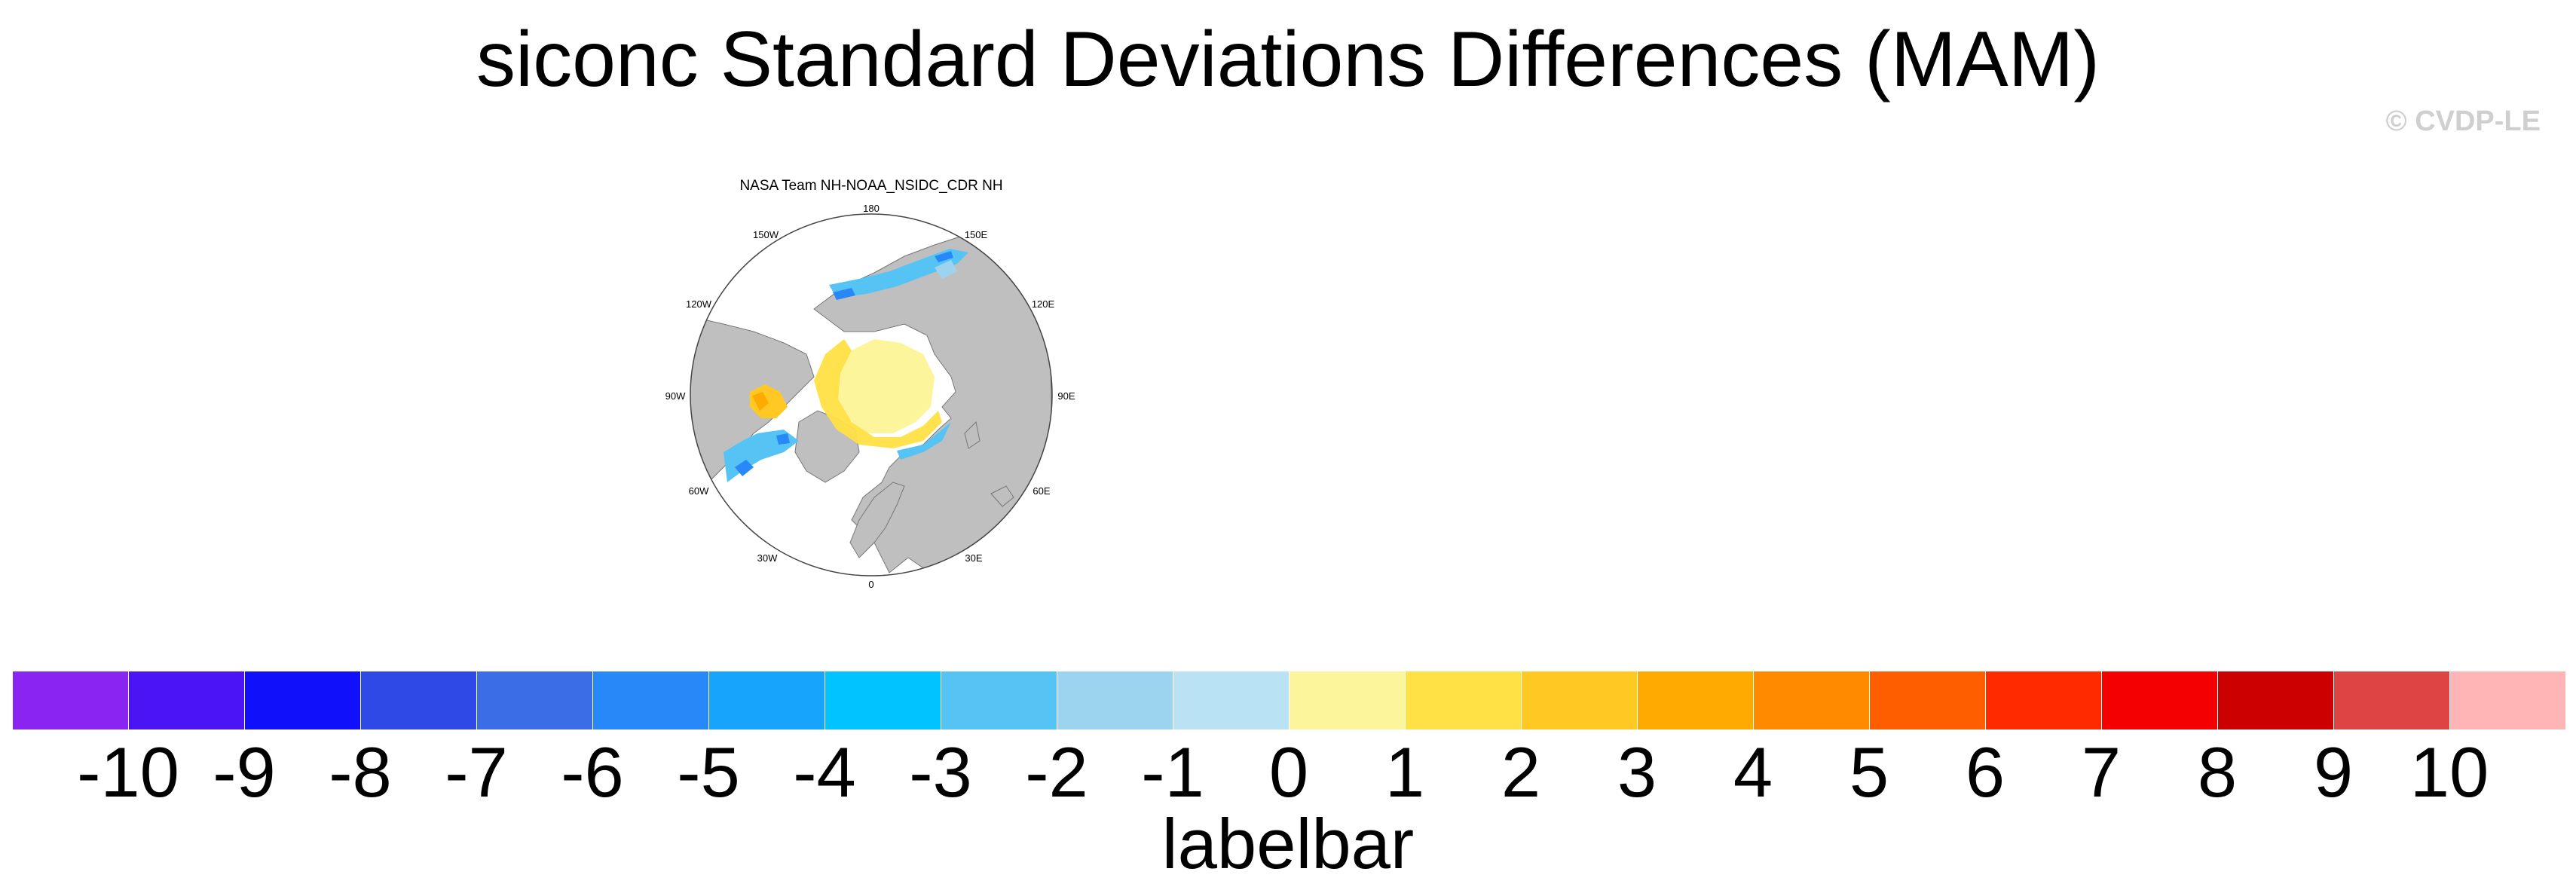 The image size is (2576, 890). Describe the element at coordinates (870, 584) in the screenshot. I see `lon-label-0: 0` at that location.